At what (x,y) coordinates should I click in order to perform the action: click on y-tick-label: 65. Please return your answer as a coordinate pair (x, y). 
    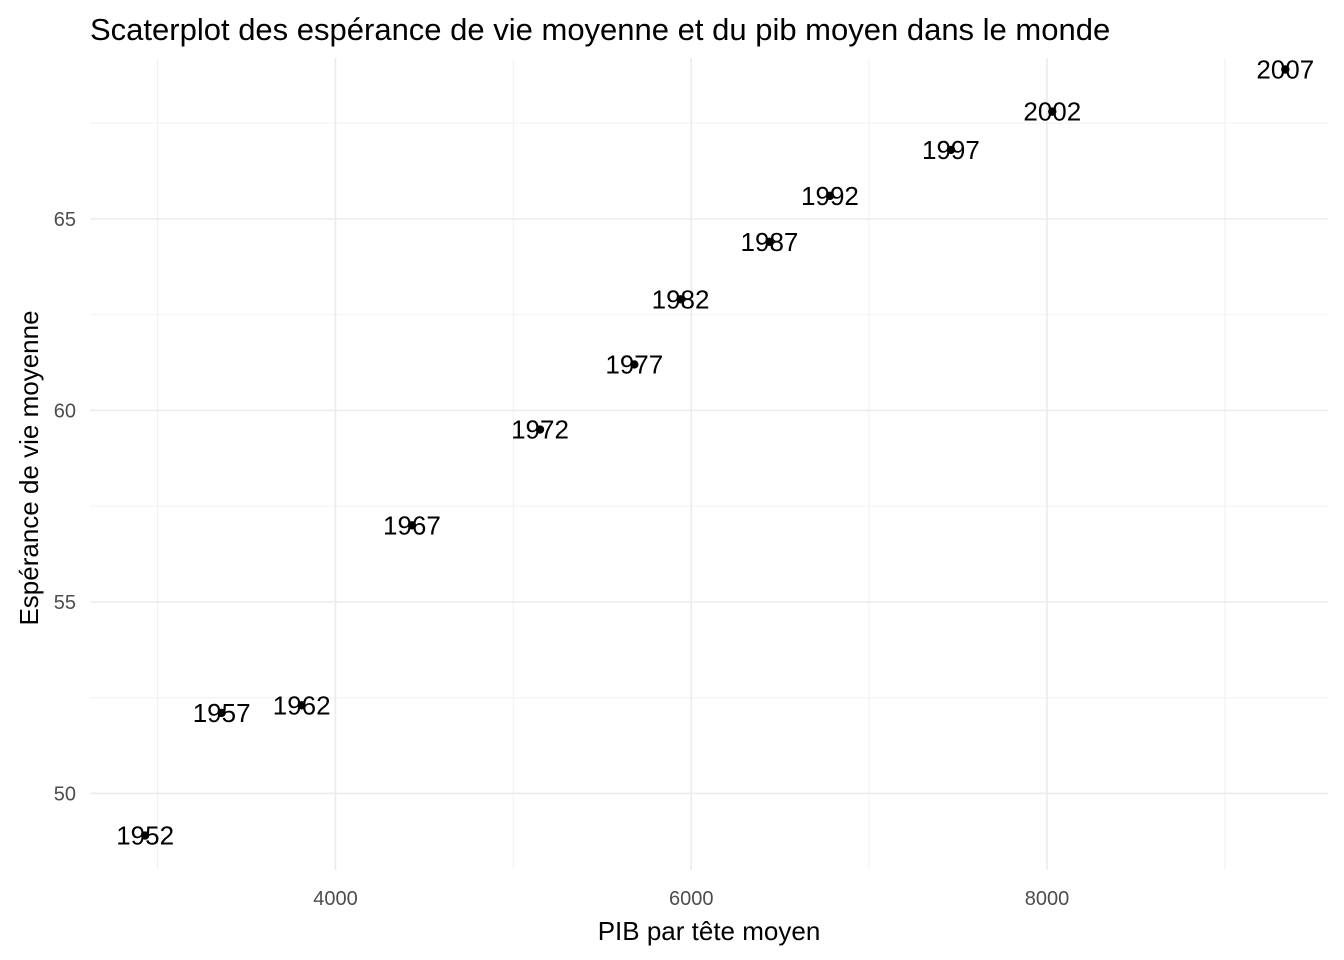
    Looking at the image, I should click on (65, 220).